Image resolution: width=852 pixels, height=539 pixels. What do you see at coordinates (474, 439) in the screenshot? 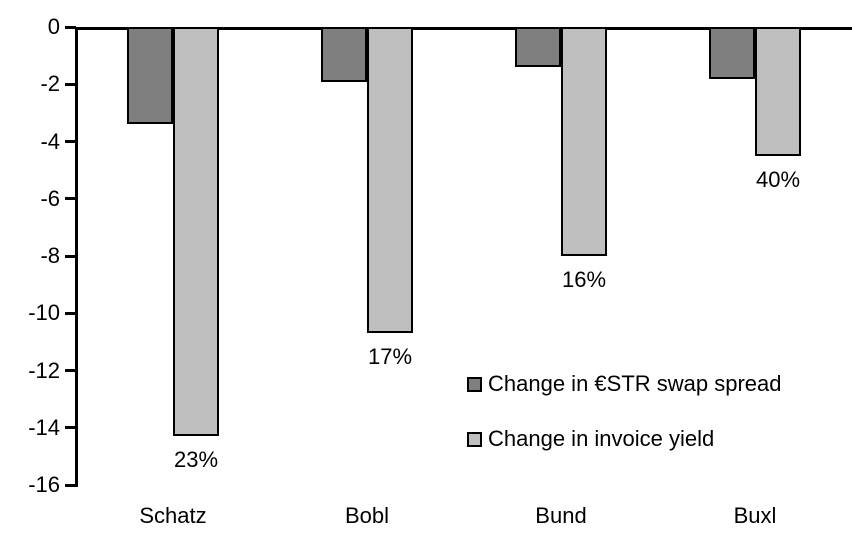
I see `legend-swatch-invoice-yield-icon` at bounding box center [474, 439].